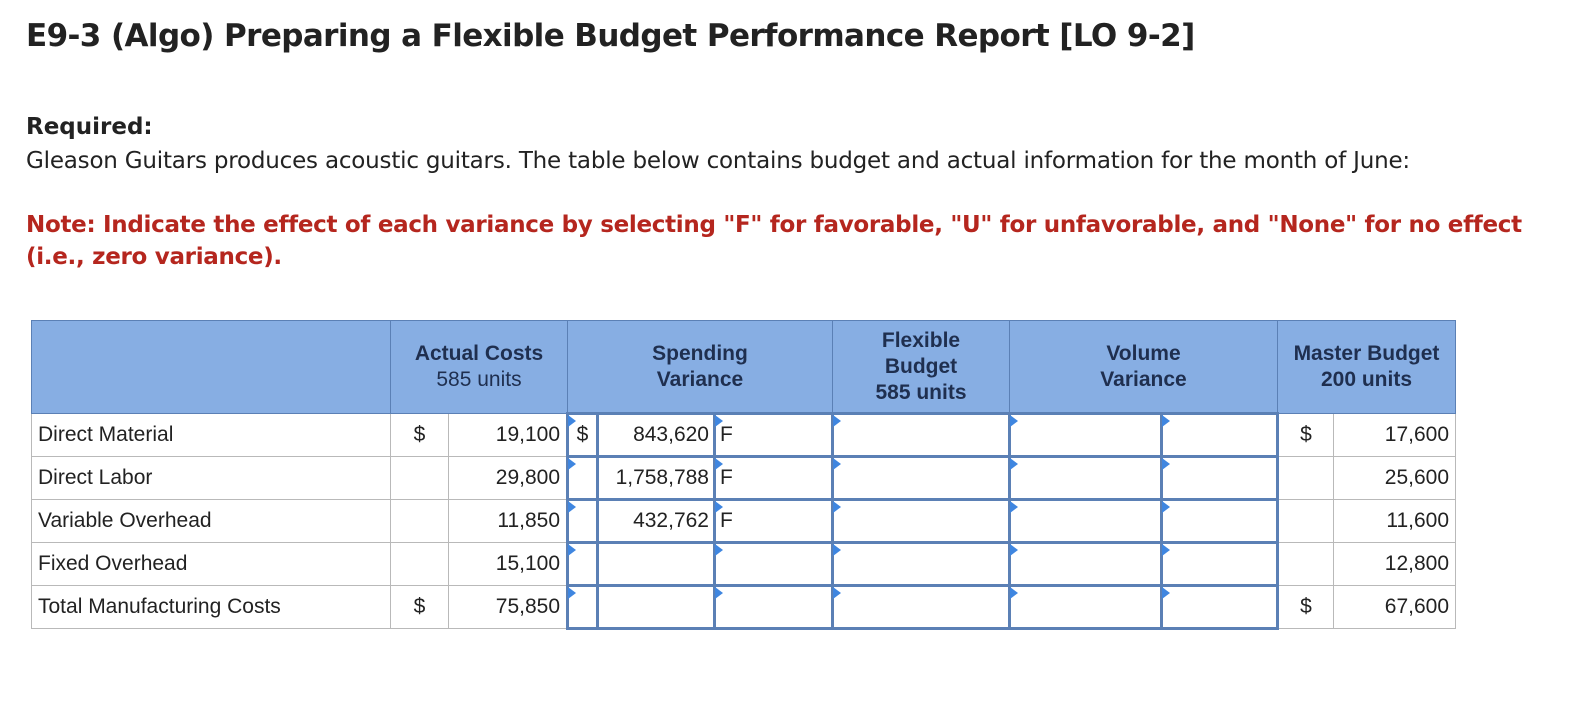 Image resolution: width=1590 pixels, height=718 pixels. Describe the element at coordinates (1394, 521) in the screenshot. I see `master-budget-value: 11,600` at that location.